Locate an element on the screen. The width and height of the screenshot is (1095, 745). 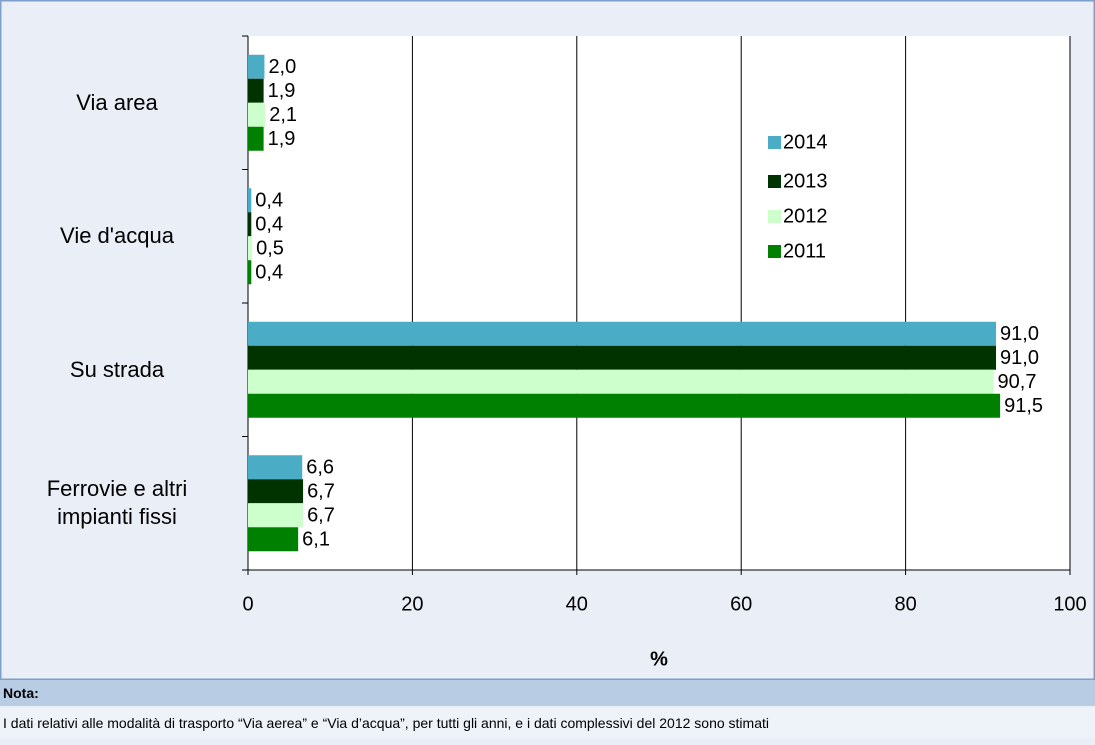
data-label: 91,5 is located at coordinates (1023, 406).